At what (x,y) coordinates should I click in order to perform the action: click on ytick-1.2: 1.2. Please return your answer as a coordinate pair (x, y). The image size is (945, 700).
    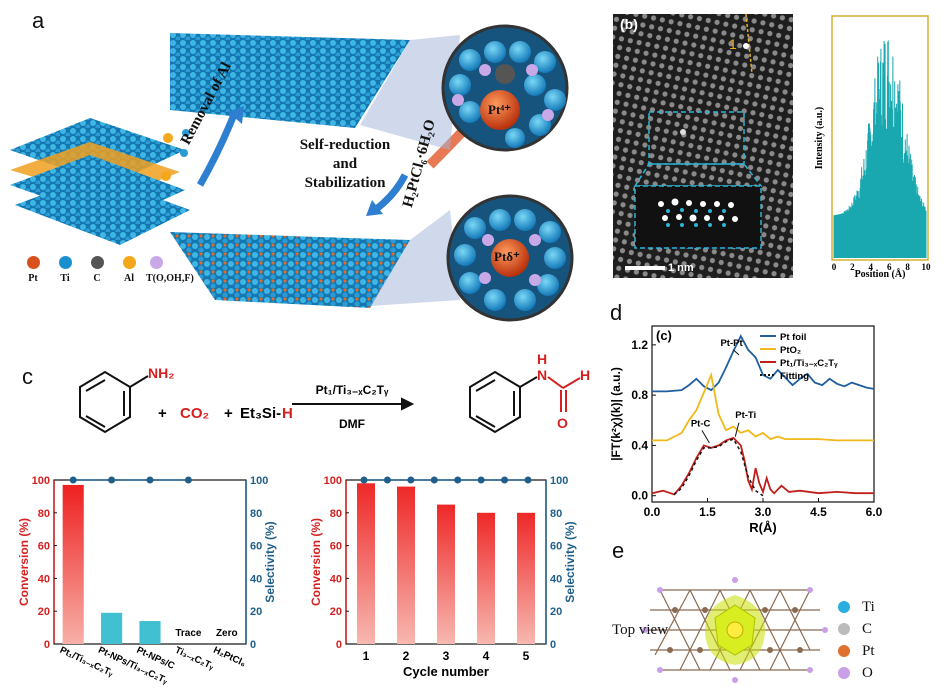
    Looking at the image, I should click on (639, 345).